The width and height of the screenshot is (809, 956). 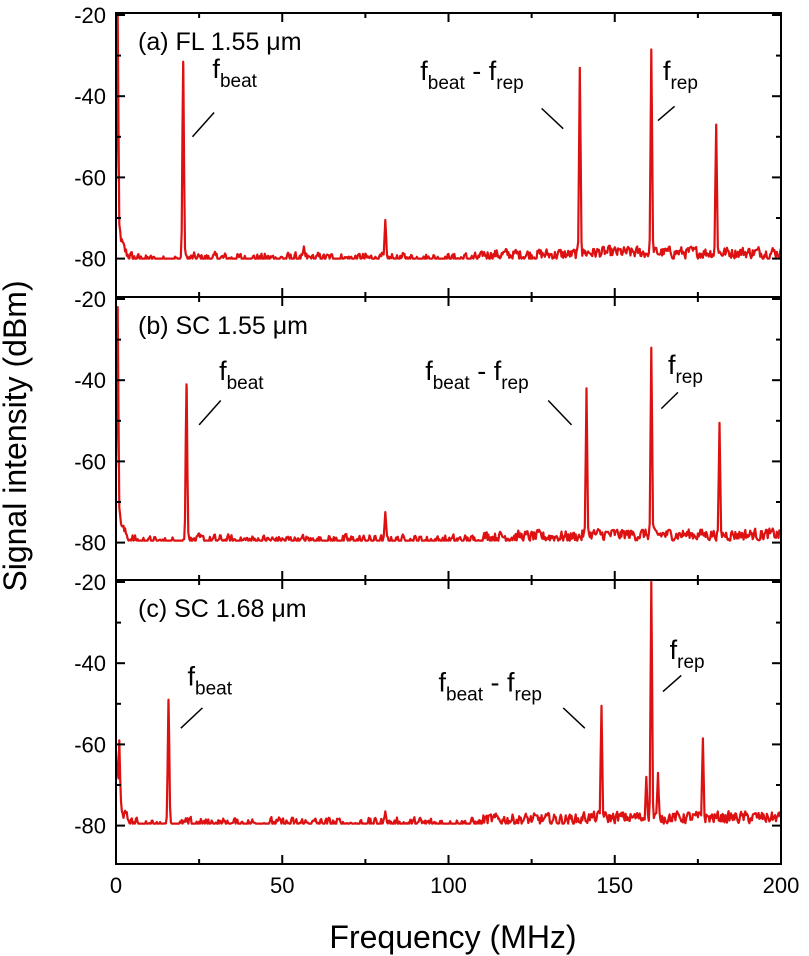 What do you see at coordinates (448, 885) in the screenshot?
I see `x-tick-label: 100` at bounding box center [448, 885].